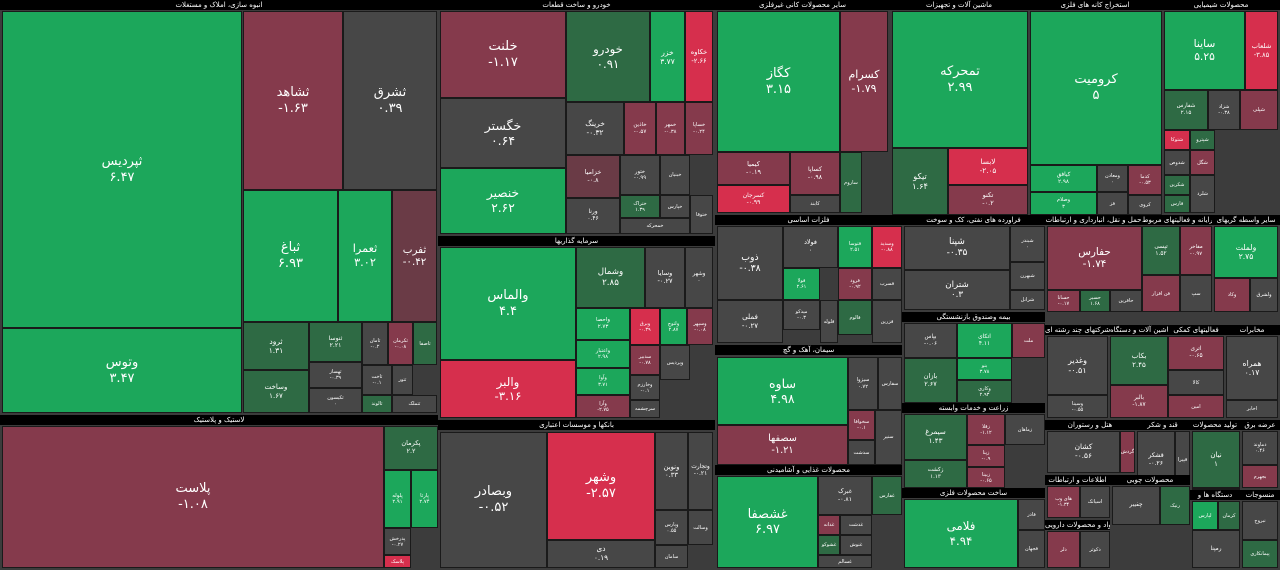 This screenshot has width=1280, height=570. What do you see at coordinates (973, 408) in the screenshot?
I see `sector-title: زراعت و خدمات وابسته` at bounding box center [973, 408].